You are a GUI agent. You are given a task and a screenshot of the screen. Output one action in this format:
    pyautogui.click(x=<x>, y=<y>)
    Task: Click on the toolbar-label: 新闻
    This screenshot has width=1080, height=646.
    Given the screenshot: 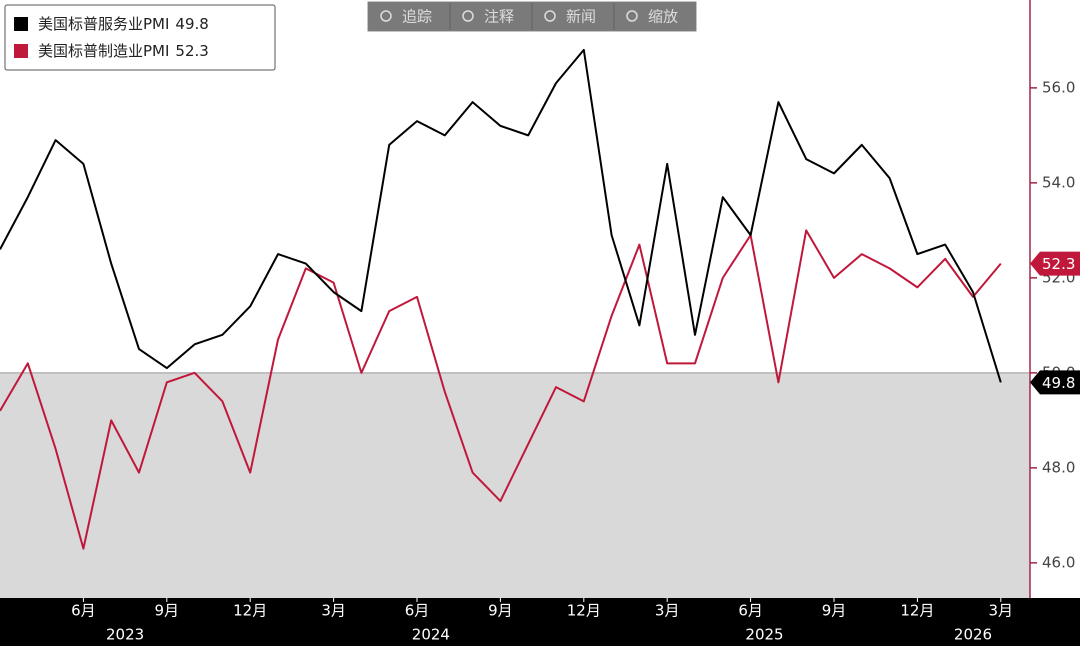 What is the action you would take?
    pyautogui.click(x=581, y=17)
    